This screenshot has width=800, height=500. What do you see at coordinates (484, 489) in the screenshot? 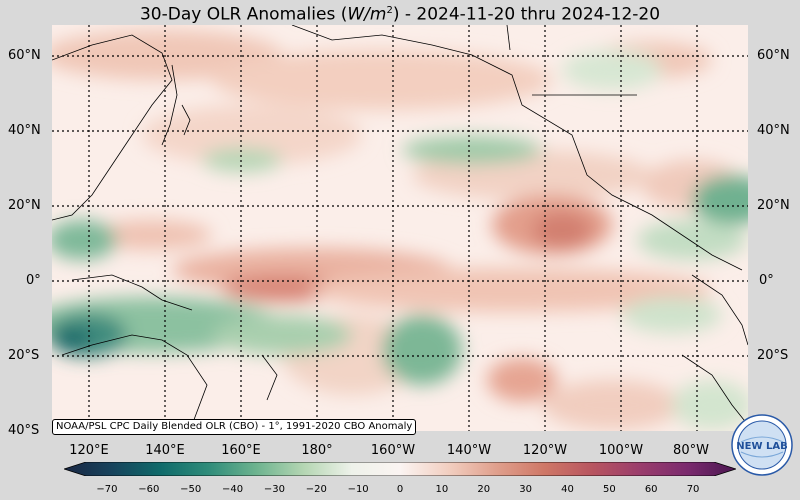
I see `colorbar-tick-label: 20` at bounding box center [484, 489].